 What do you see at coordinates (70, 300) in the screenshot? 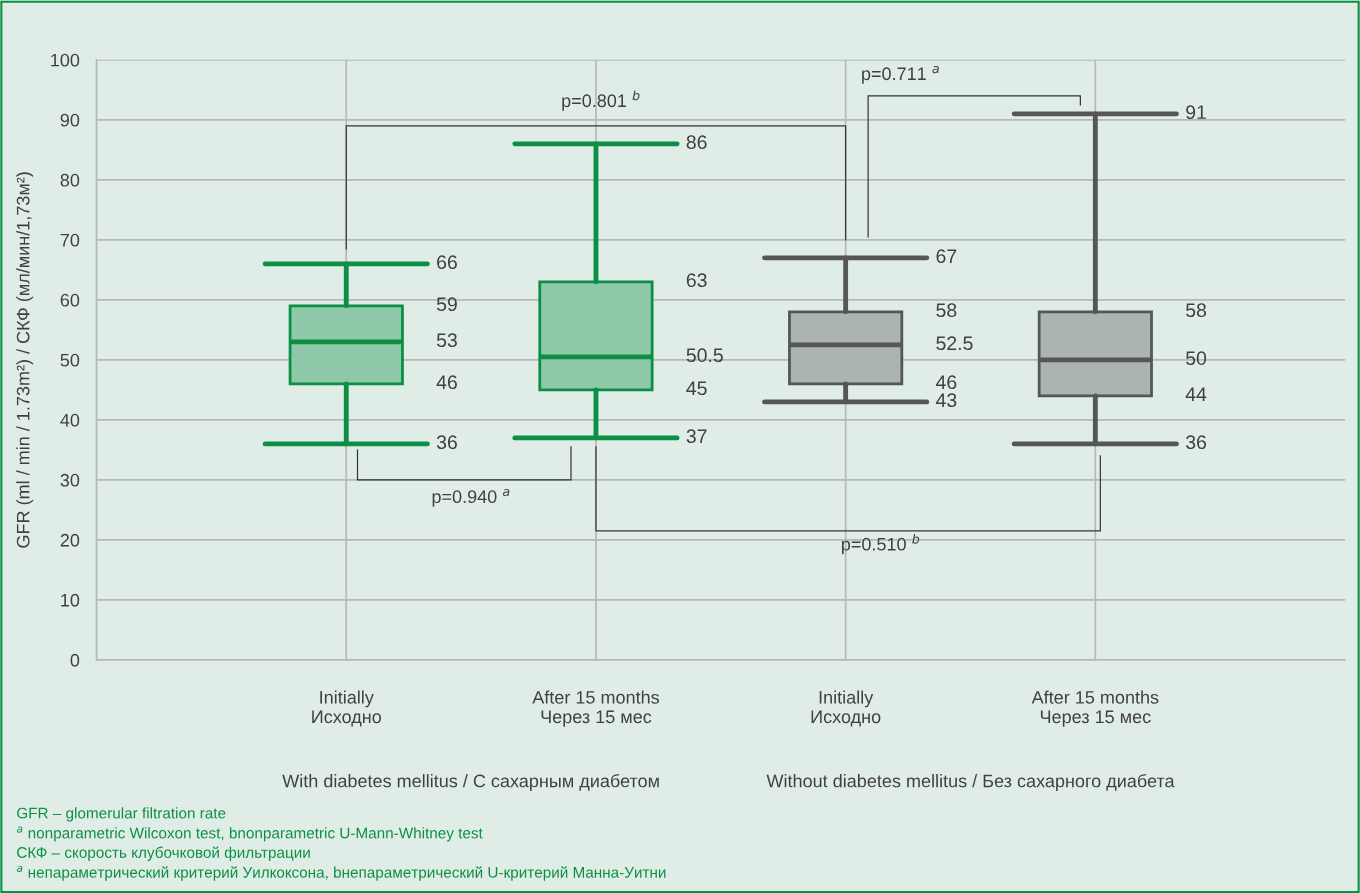
I see `y-tick-label: 60` at bounding box center [70, 300].